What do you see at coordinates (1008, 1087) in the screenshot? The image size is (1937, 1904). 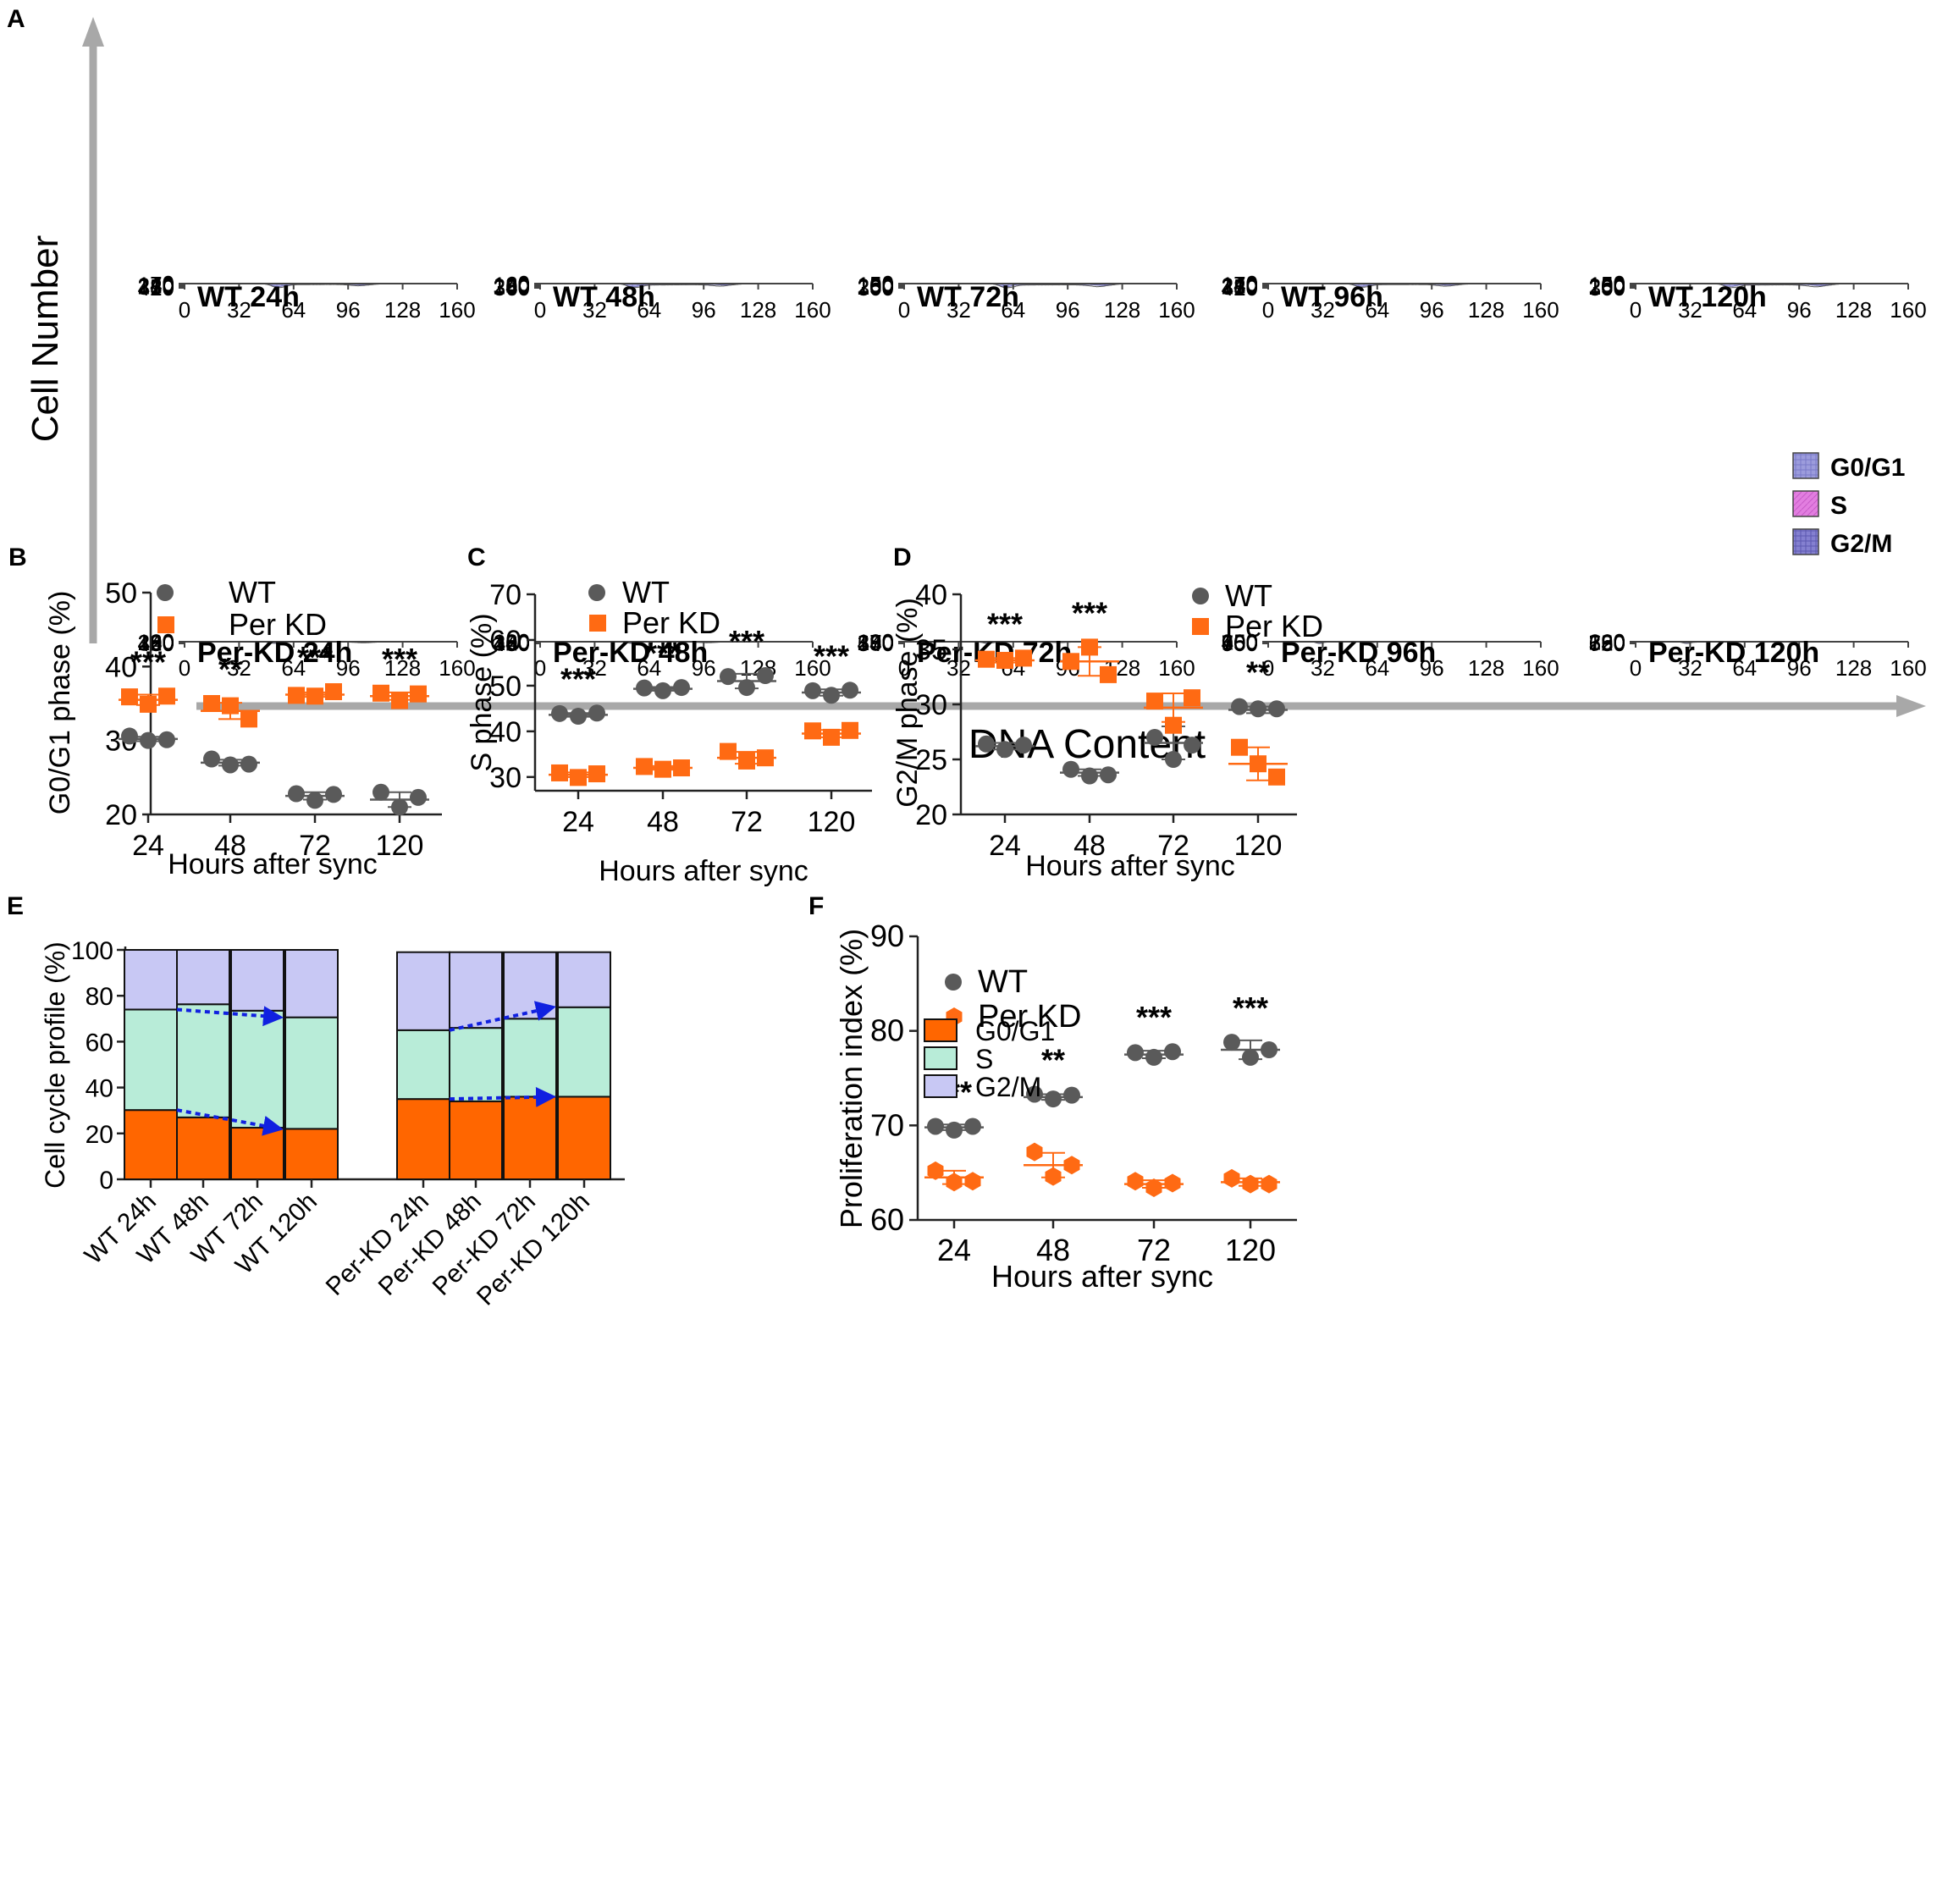 I see `legend-label: G2/M` at bounding box center [1008, 1087].